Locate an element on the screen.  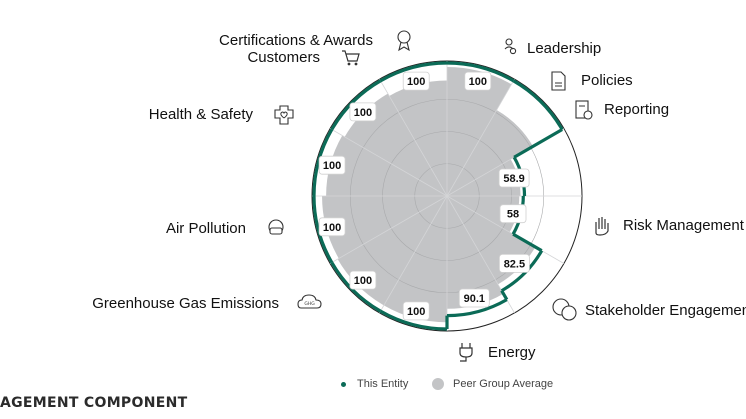
category-label-5: Stakeholder Engagement is located at coordinates (665, 310).